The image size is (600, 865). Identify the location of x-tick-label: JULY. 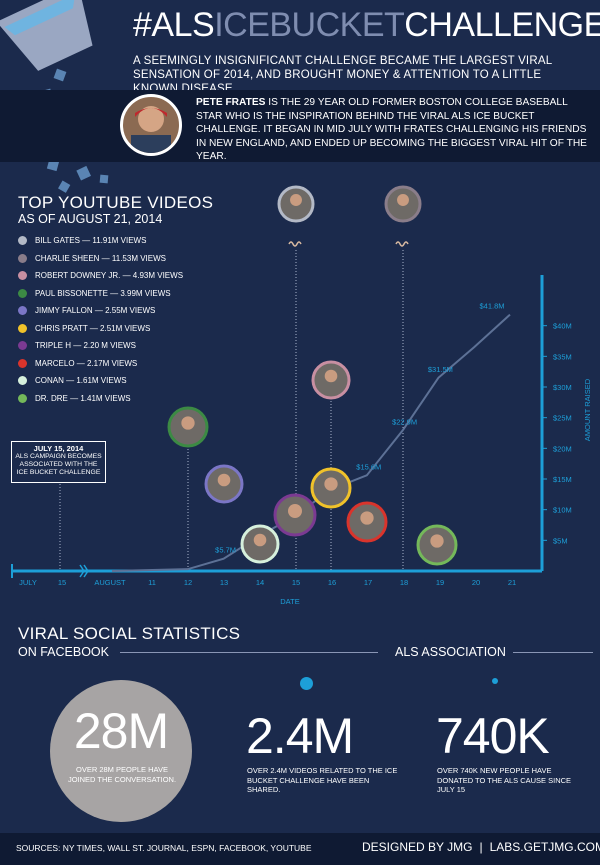
(28, 582).